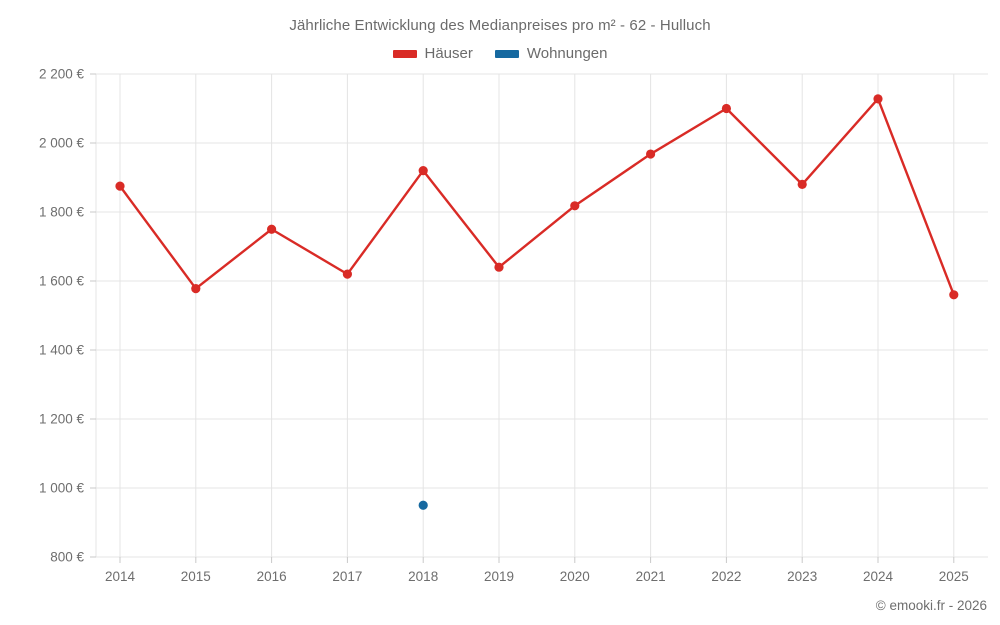 The image size is (1000, 625). What do you see at coordinates (61, 143) in the screenshot?
I see `y-axis-tick-label: 2 000 €` at bounding box center [61, 143].